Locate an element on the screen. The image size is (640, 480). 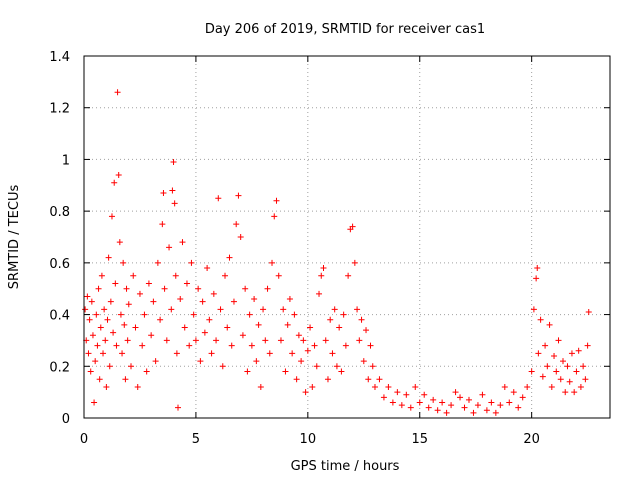
y-tick-label: 0.8 is located at coordinates (59, 212).